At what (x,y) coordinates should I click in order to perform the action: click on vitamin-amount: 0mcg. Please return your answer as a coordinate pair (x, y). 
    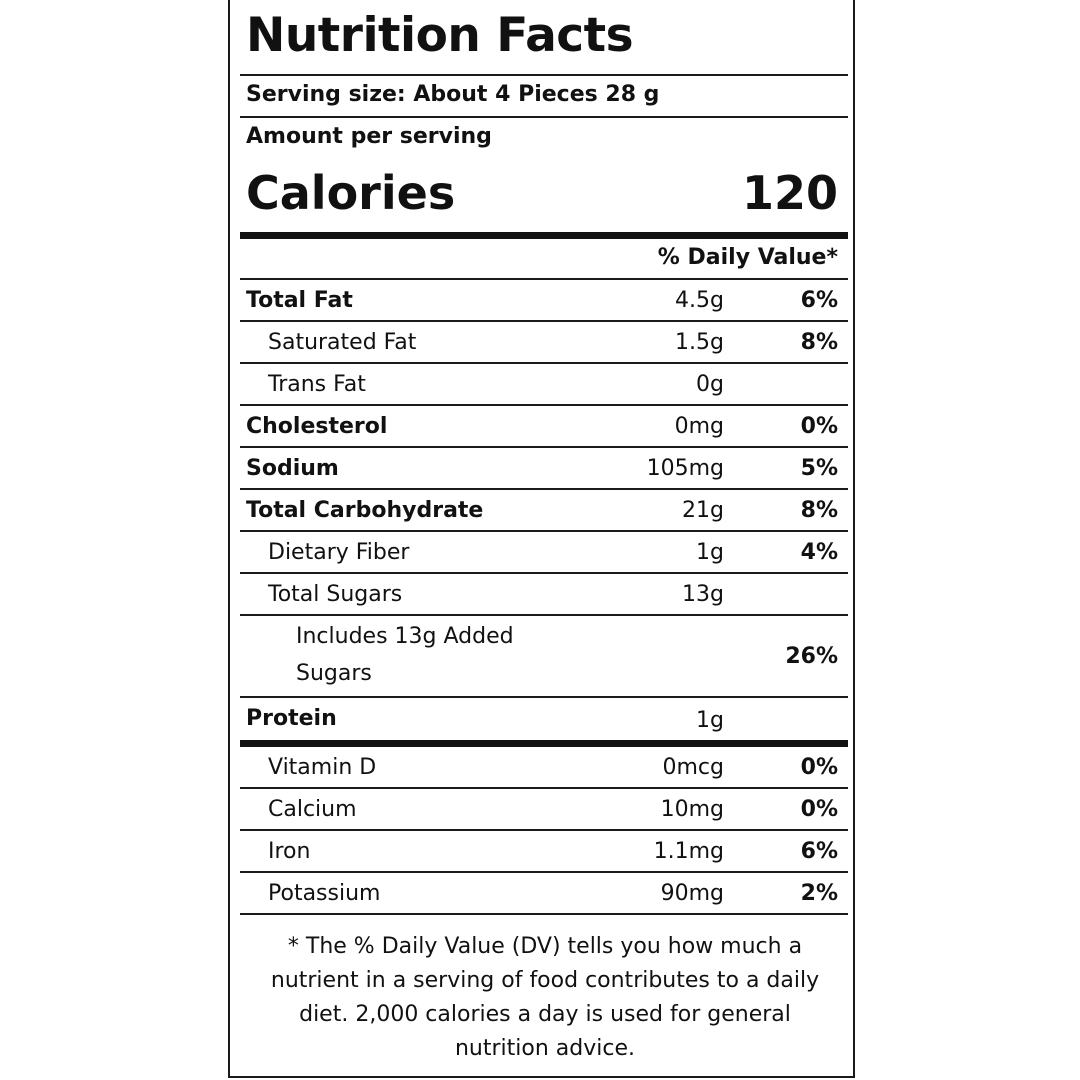
    Looking at the image, I should click on (693, 767).